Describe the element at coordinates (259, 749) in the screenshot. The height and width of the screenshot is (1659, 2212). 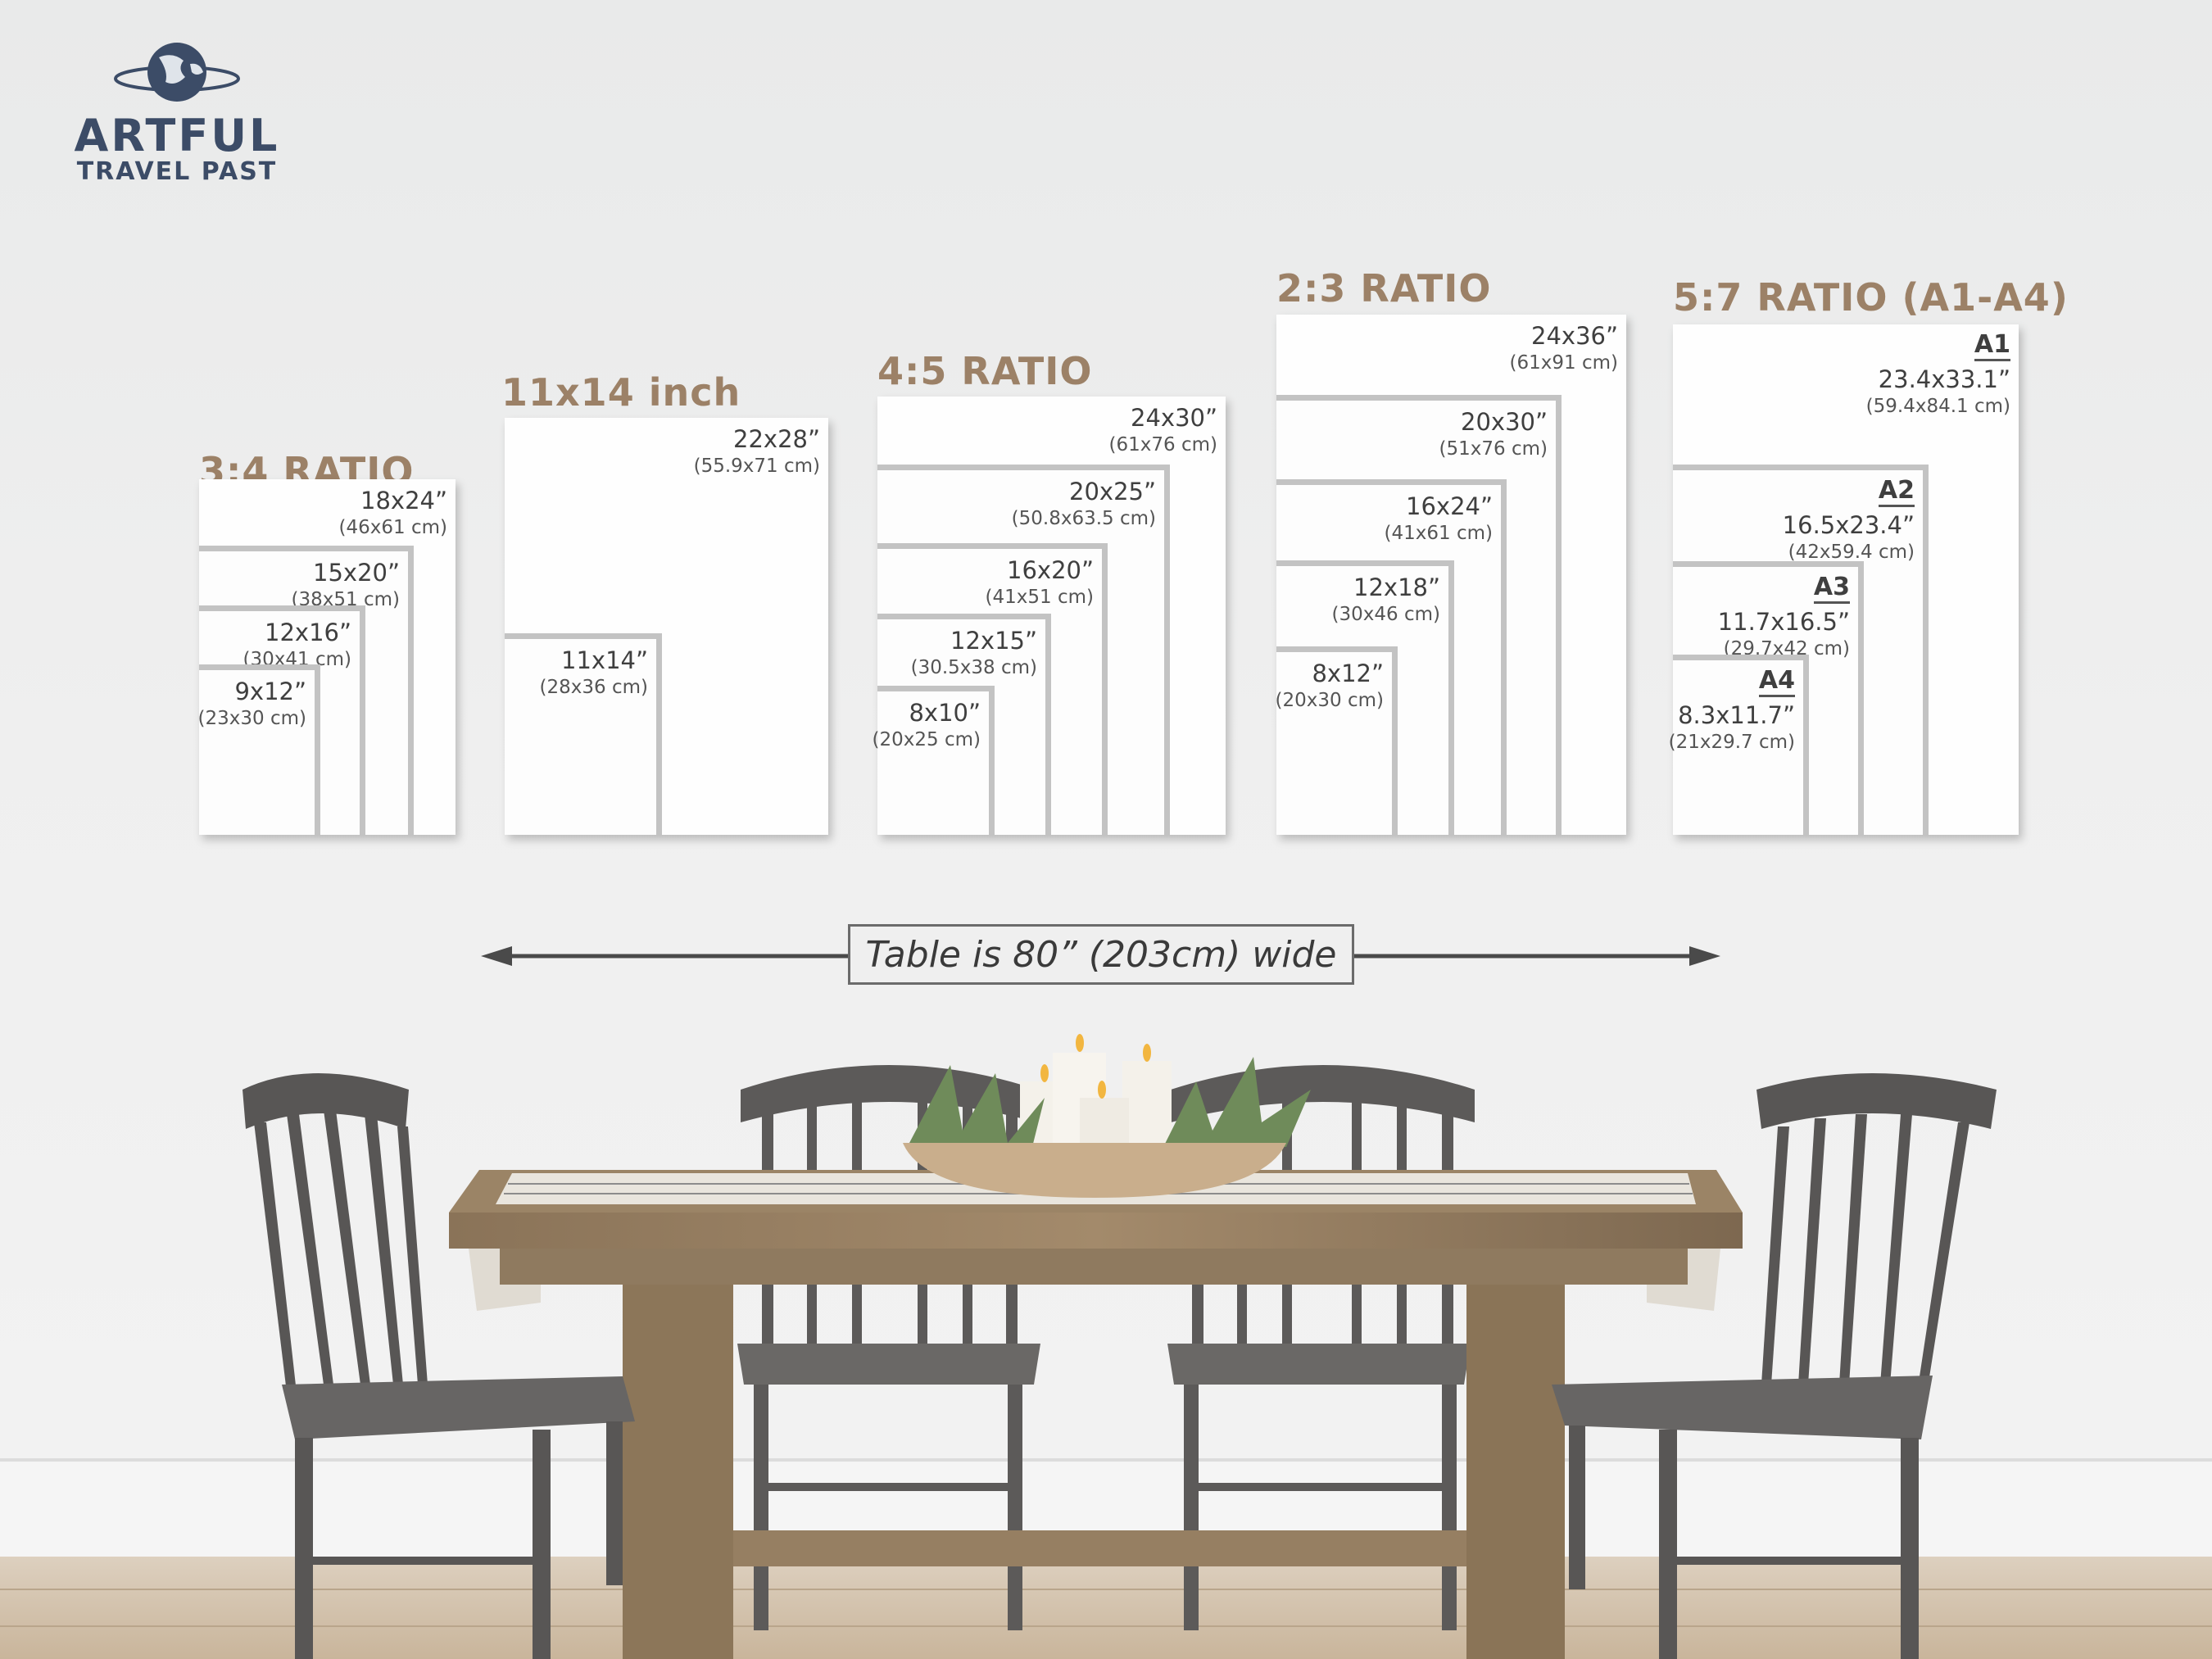
I see `print-frame: 9x12” (23x30 cm)` at that location.